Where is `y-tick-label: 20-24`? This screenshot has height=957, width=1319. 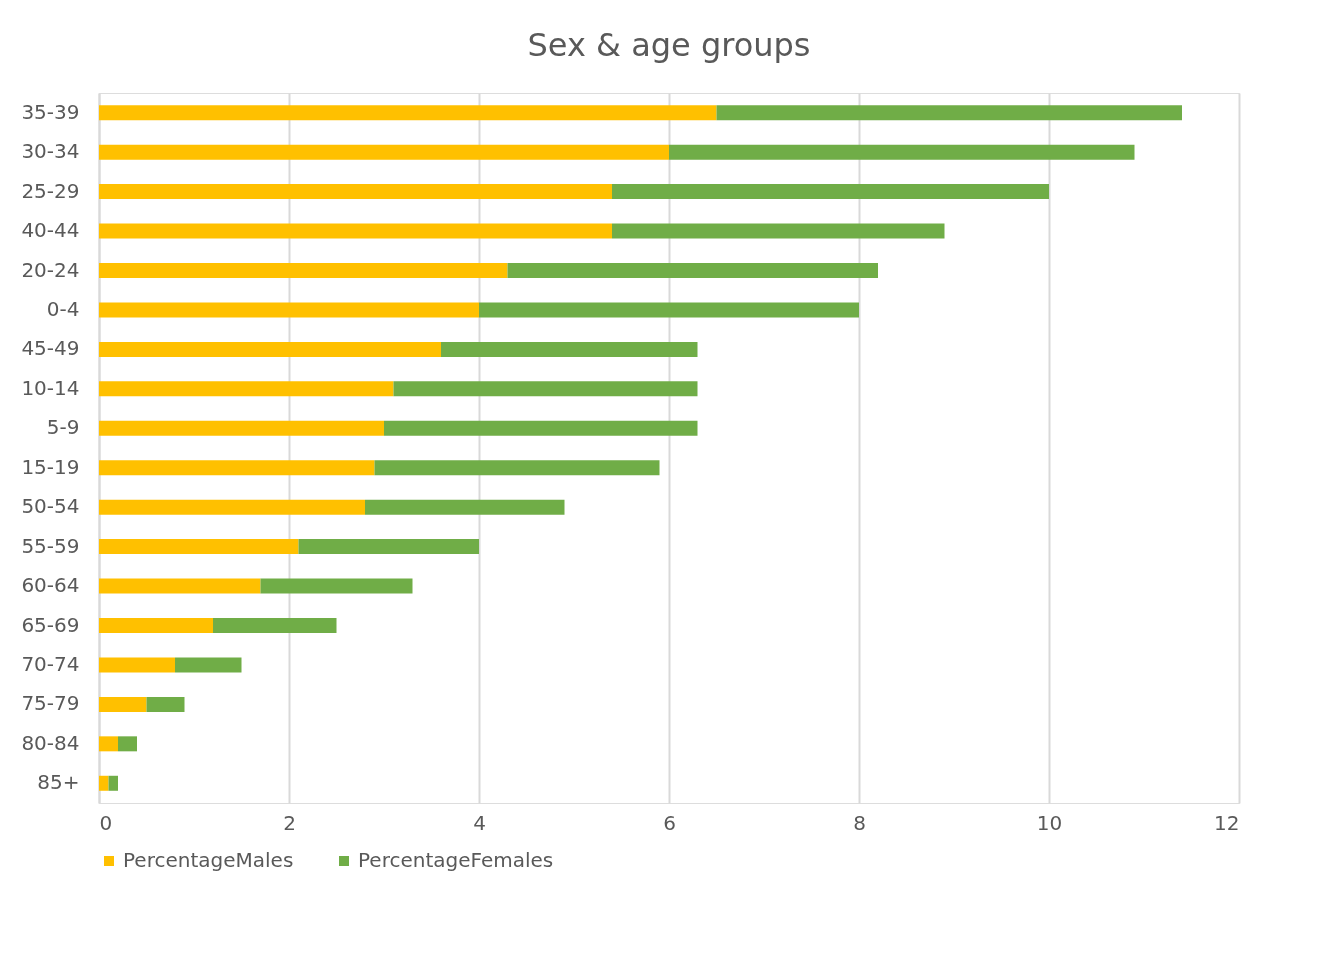
y-tick-label: 20-24 is located at coordinates (50, 269).